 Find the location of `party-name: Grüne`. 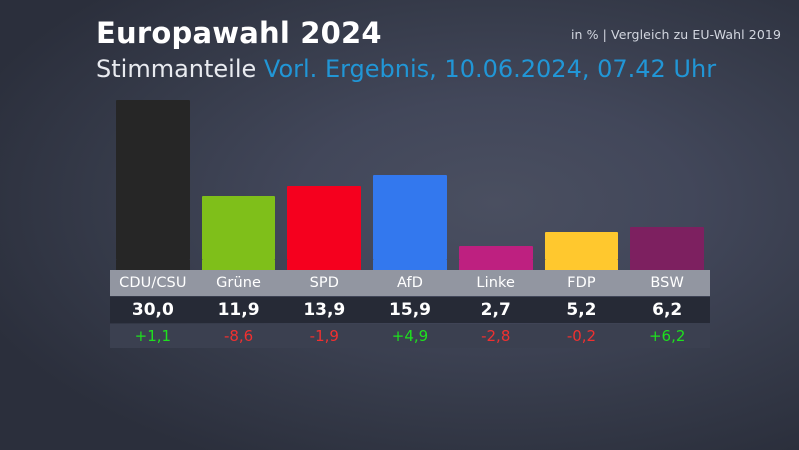

party-name: Grüne is located at coordinates (239, 283).